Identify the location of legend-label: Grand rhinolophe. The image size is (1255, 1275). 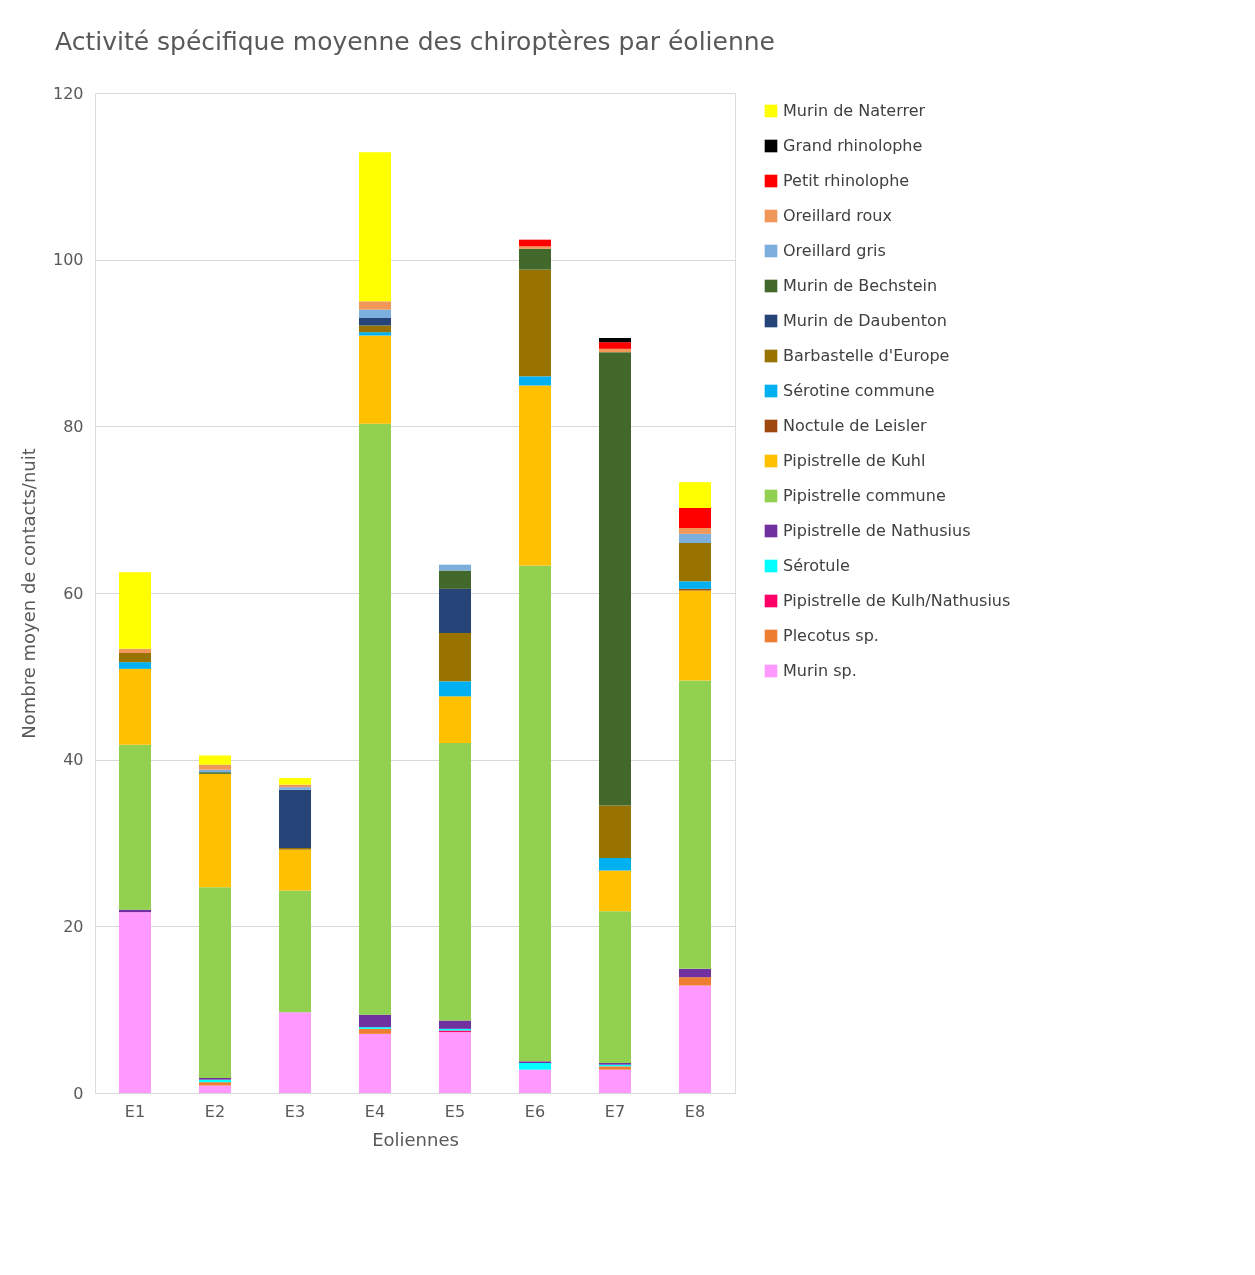
(853, 145).